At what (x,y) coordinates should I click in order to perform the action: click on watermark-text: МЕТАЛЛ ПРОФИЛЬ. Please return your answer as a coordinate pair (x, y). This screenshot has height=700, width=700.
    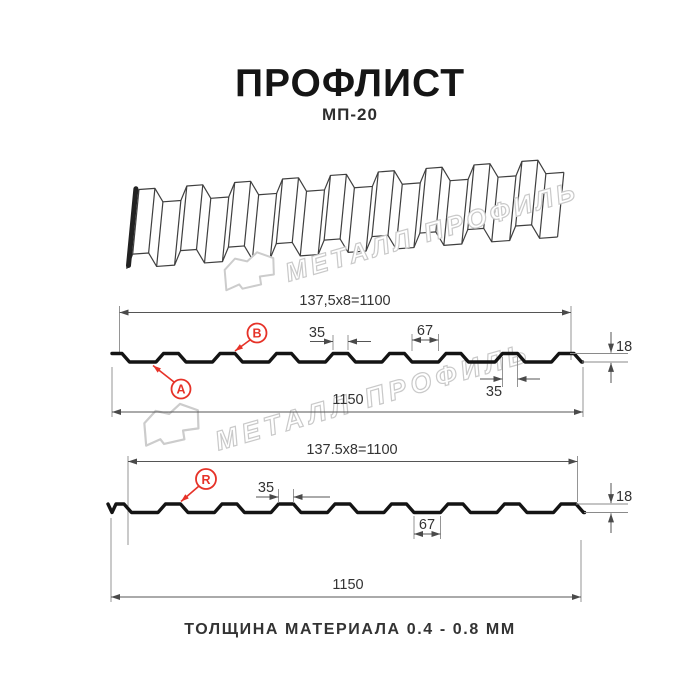
    Looking at the image, I should click on (432, 231).